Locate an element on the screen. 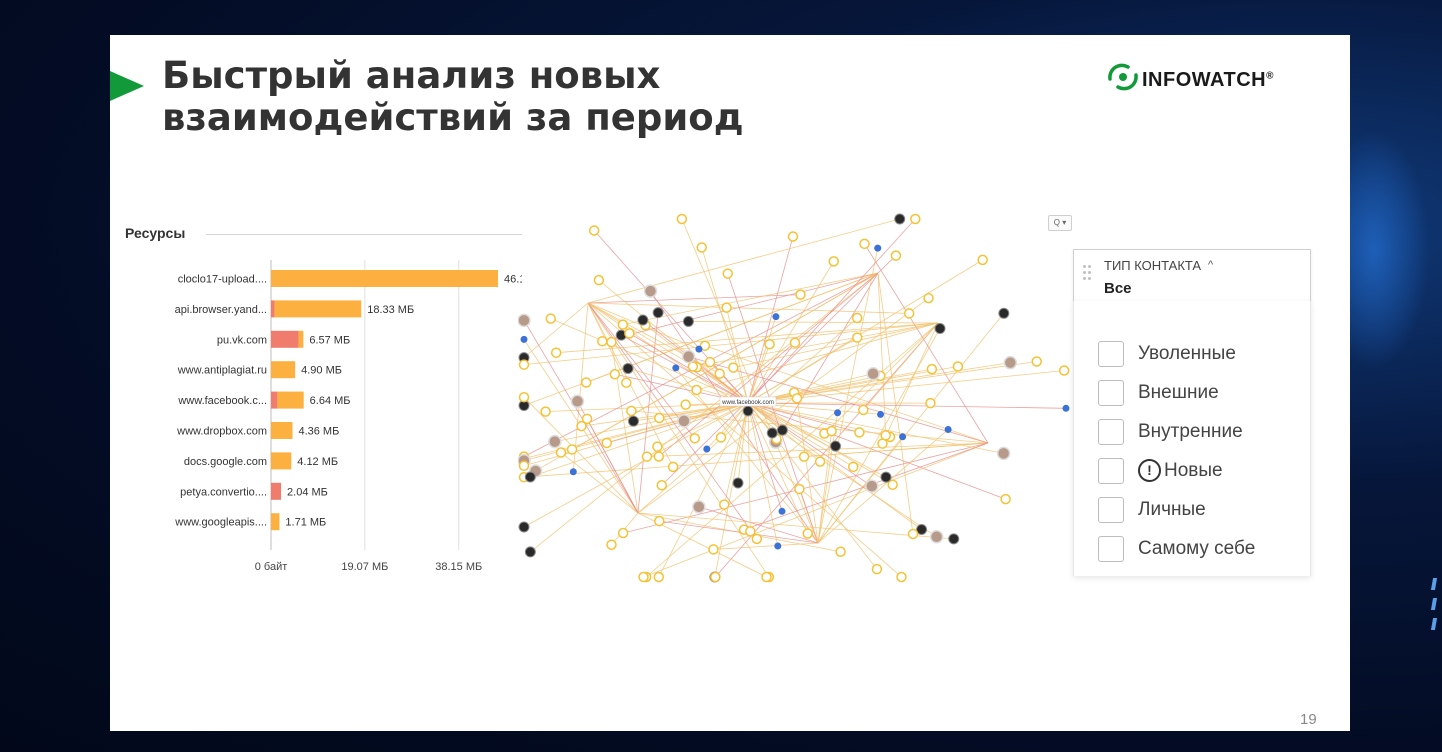  value-label: 4.90 МБ is located at coordinates (321, 371).